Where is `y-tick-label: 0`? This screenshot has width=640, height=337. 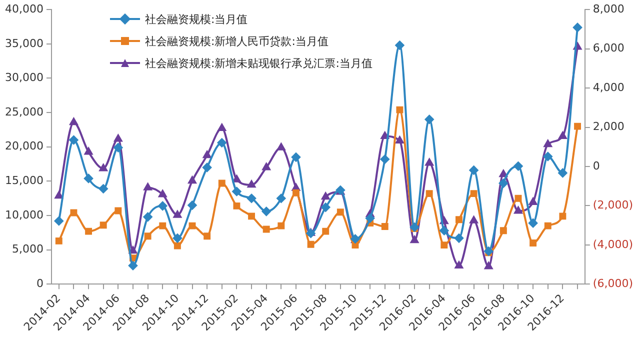 y-tick-label: 0 is located at coordinates (40, 283).